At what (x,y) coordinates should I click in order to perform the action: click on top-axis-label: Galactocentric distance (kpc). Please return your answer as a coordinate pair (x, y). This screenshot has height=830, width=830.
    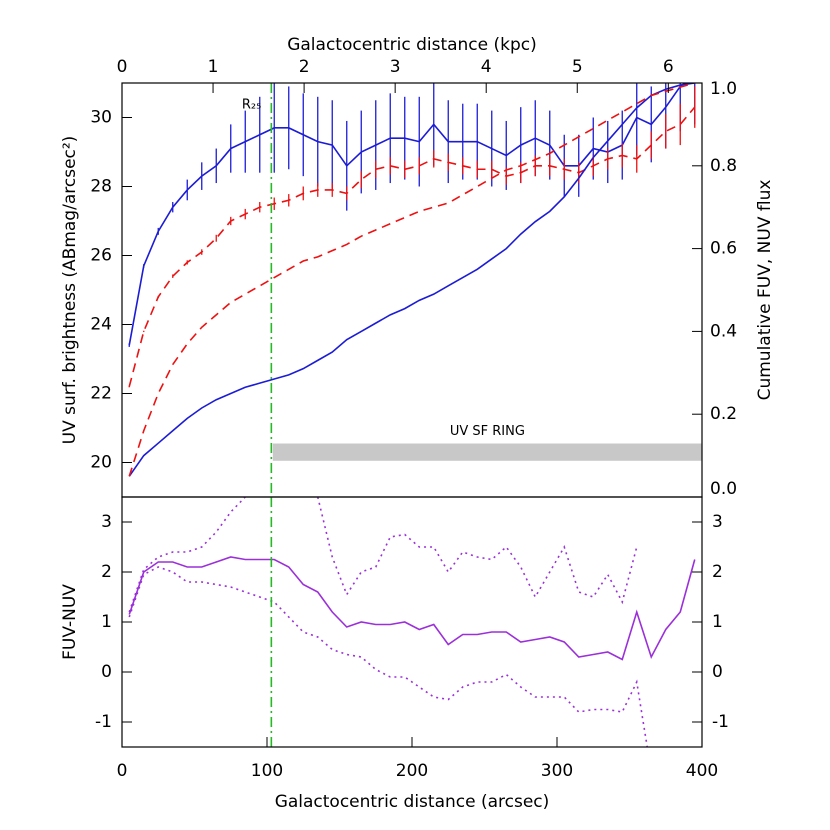
    Looking at the image, I should click on (412, 45).